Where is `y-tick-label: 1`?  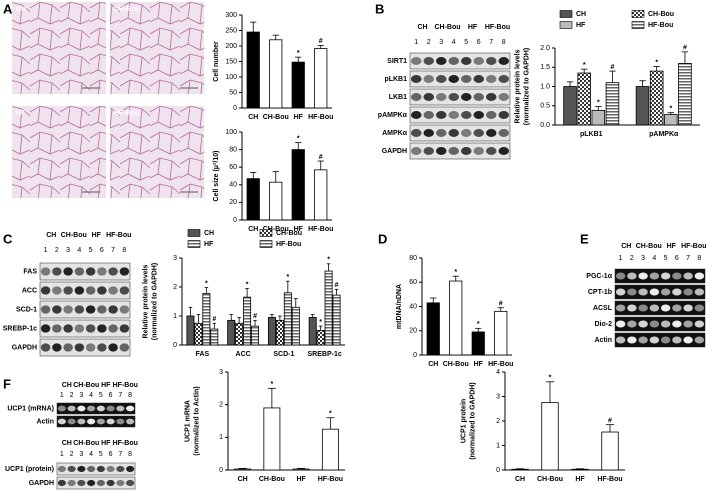 y-tick-label: 1 is located at coordinates (498, 445).